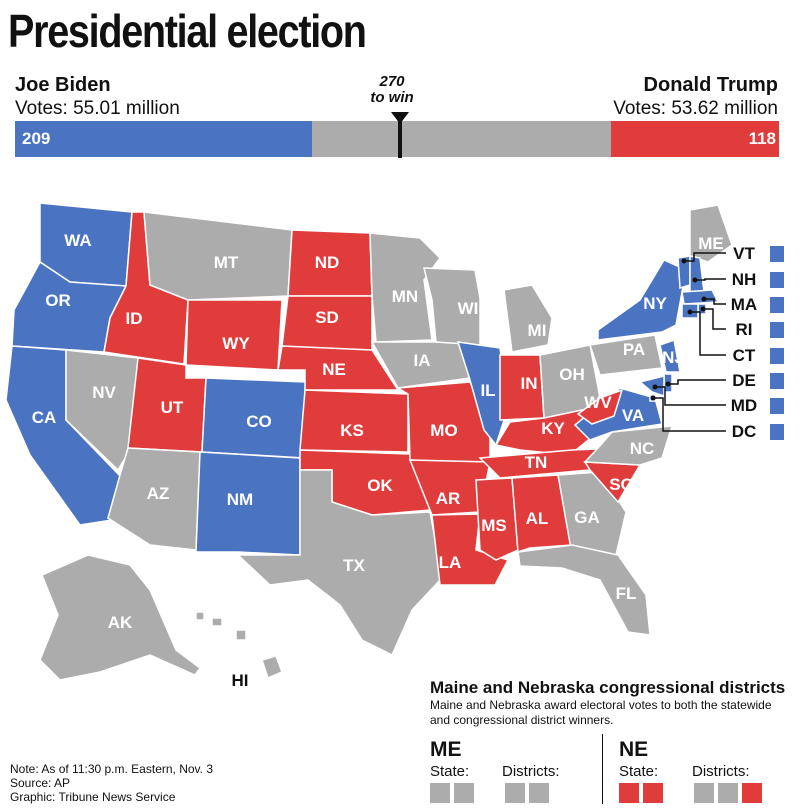  What do you see at coordinates (653, 398) in the screenshot?
I see `callout-dot-dc` at bounding box center [653, 398].